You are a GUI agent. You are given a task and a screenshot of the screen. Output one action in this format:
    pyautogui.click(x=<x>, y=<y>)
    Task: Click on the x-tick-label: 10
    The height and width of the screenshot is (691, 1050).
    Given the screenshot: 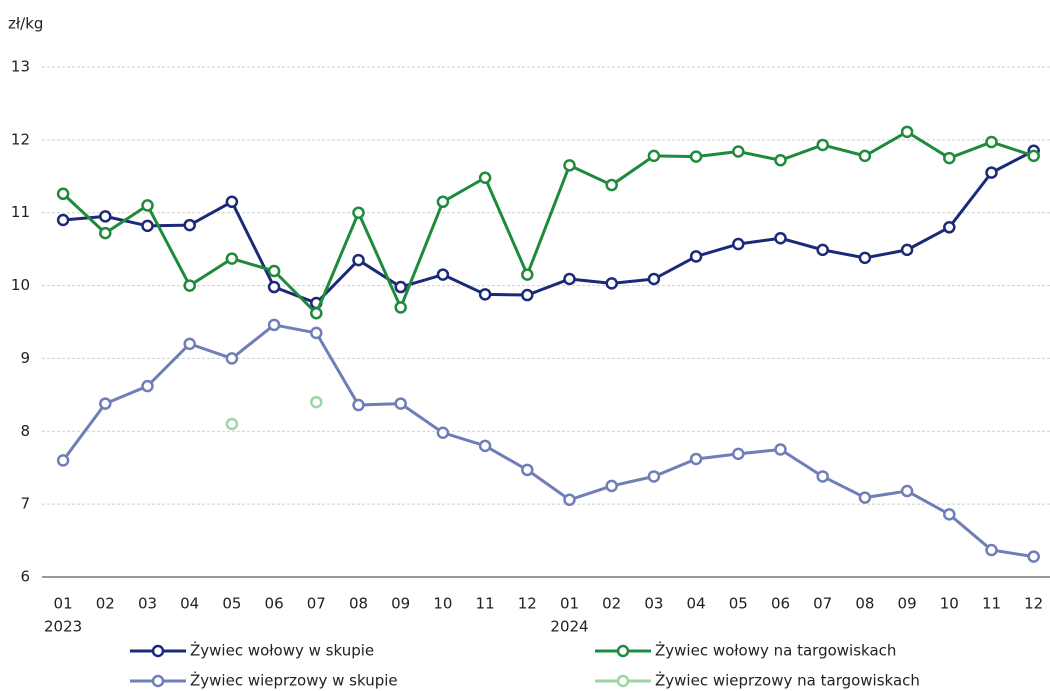 What is the action you would take?
    pyautogui.click(x=442, y=604)
    